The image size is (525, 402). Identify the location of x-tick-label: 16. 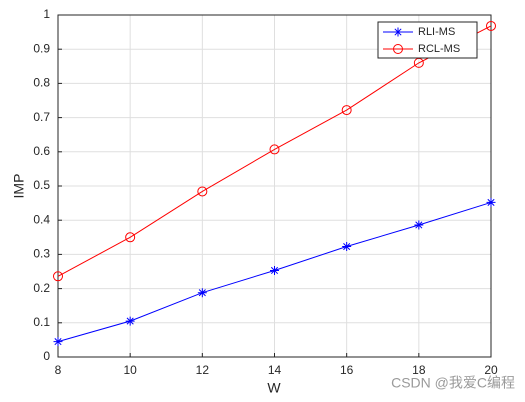
(347, 370).